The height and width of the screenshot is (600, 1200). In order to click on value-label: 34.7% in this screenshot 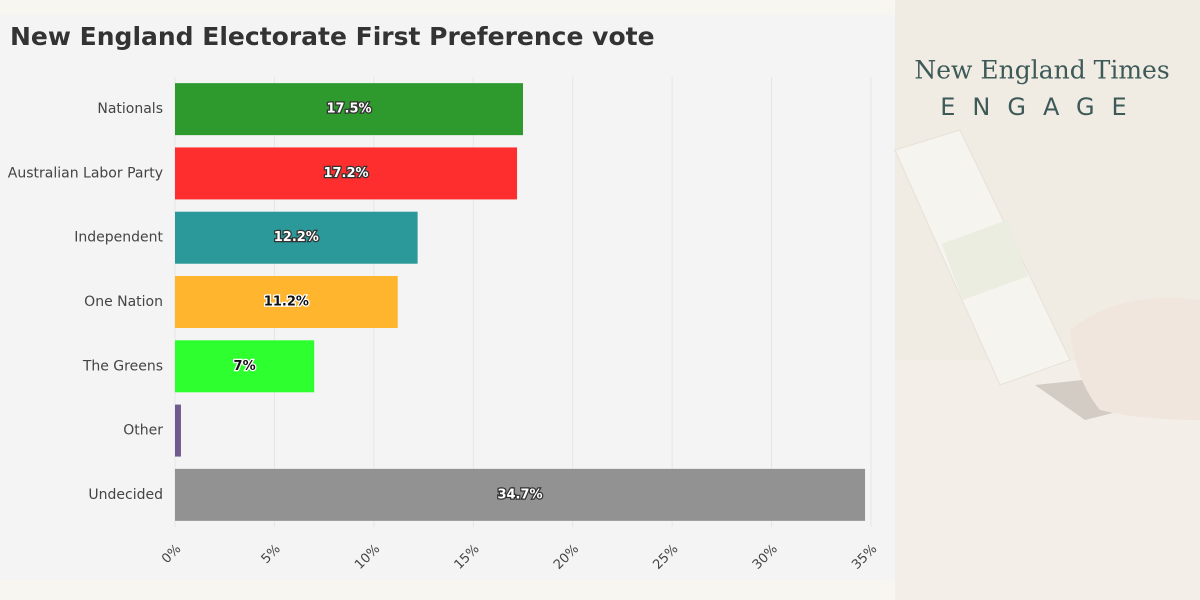, I will do `click(519, 494)`.